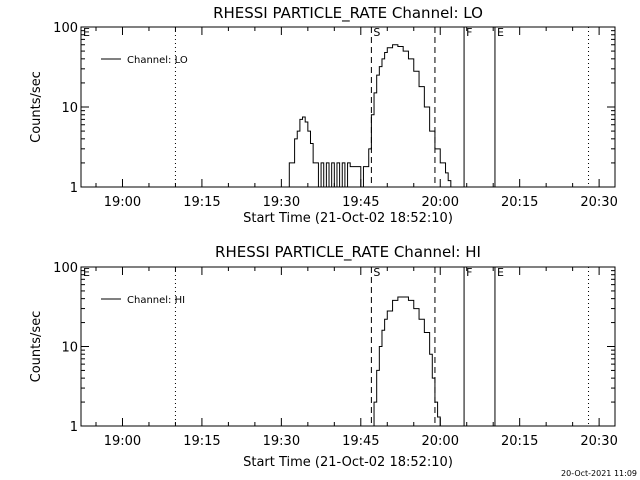 This screenshot has height=480, width=640. I want to click on chart-title: RHESSI PARTICLE_RATE Channel: HI, so click(348, 252).